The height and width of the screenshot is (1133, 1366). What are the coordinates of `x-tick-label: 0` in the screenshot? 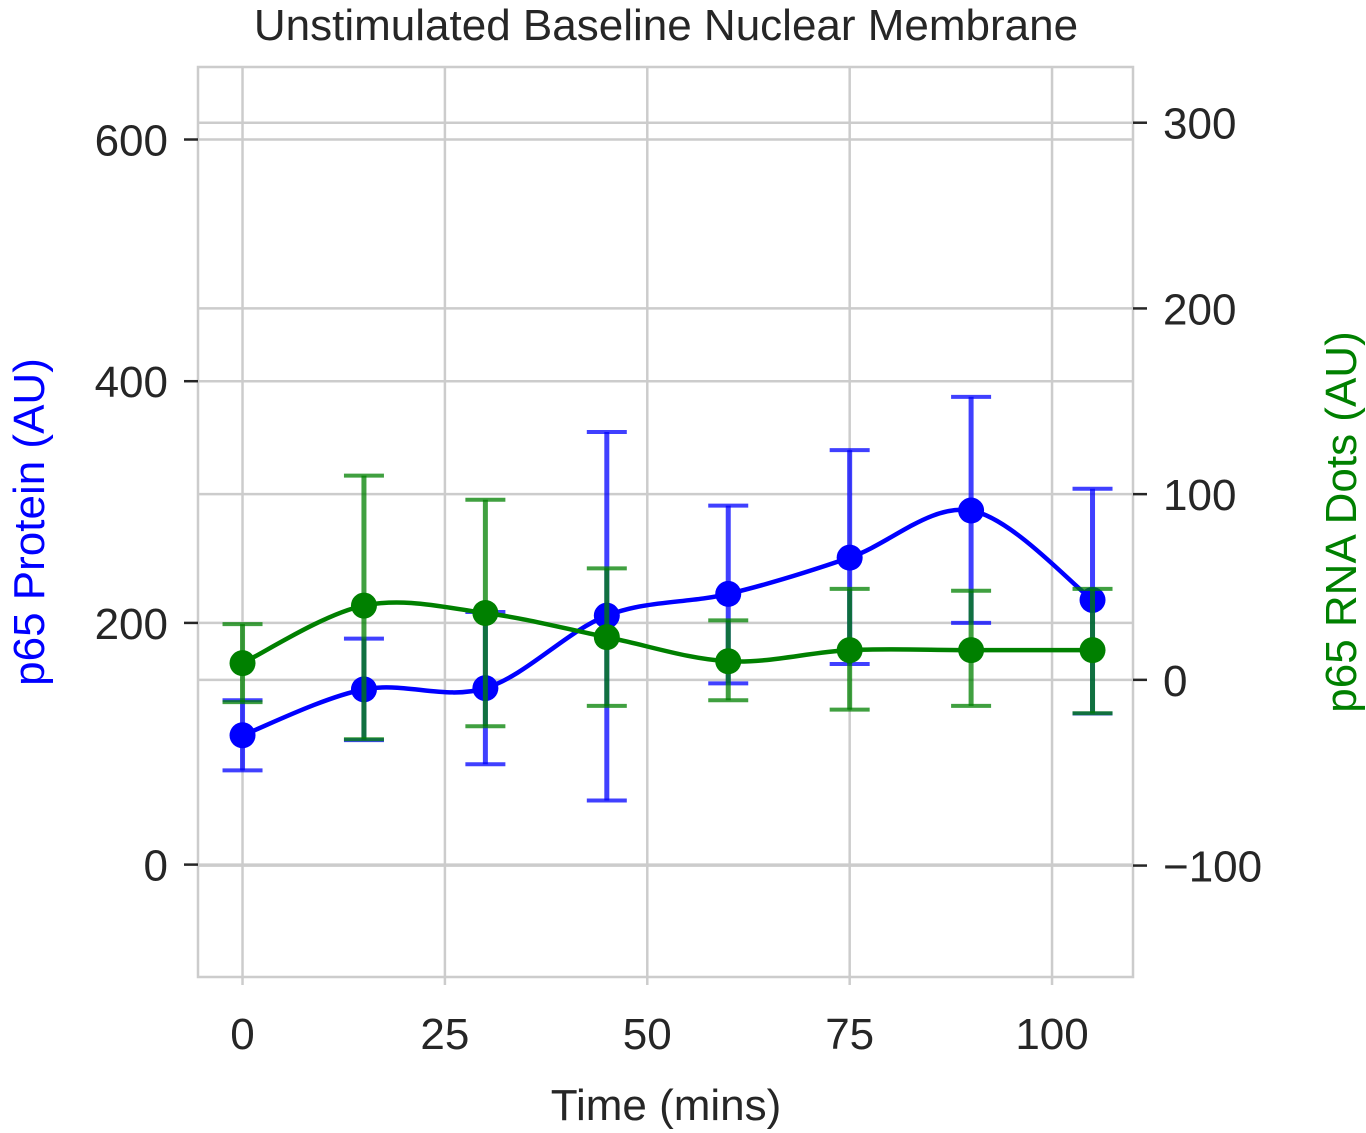 It's located at (242, 1034).